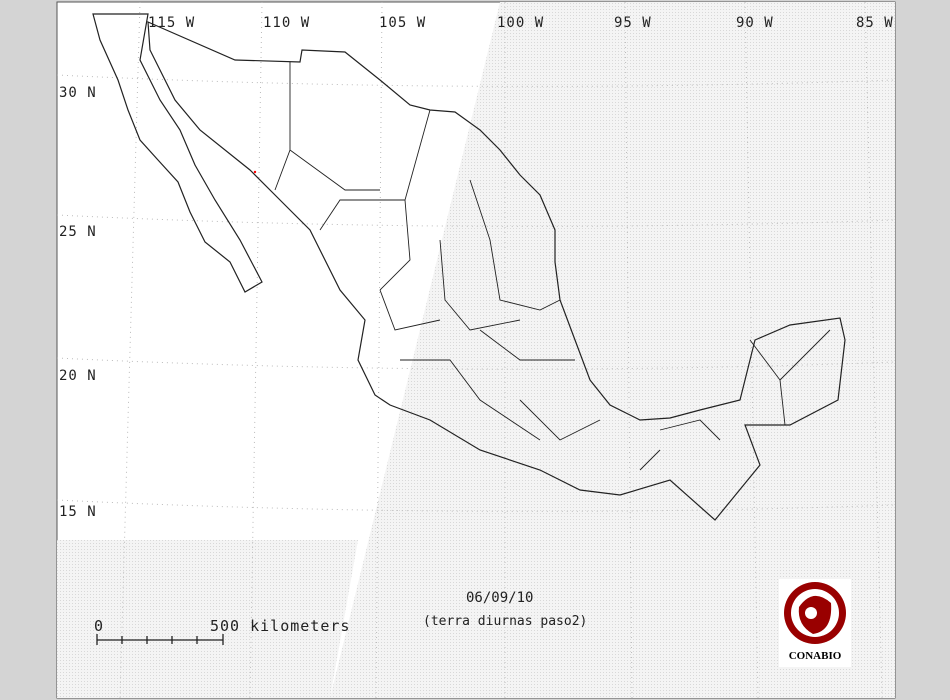 The width and height of the screenshot is (950, 700). What do you see at coordinates (78, 232) in the screenshot?
I see `latitude-label: 25 N` at bounding box center [78, 232].